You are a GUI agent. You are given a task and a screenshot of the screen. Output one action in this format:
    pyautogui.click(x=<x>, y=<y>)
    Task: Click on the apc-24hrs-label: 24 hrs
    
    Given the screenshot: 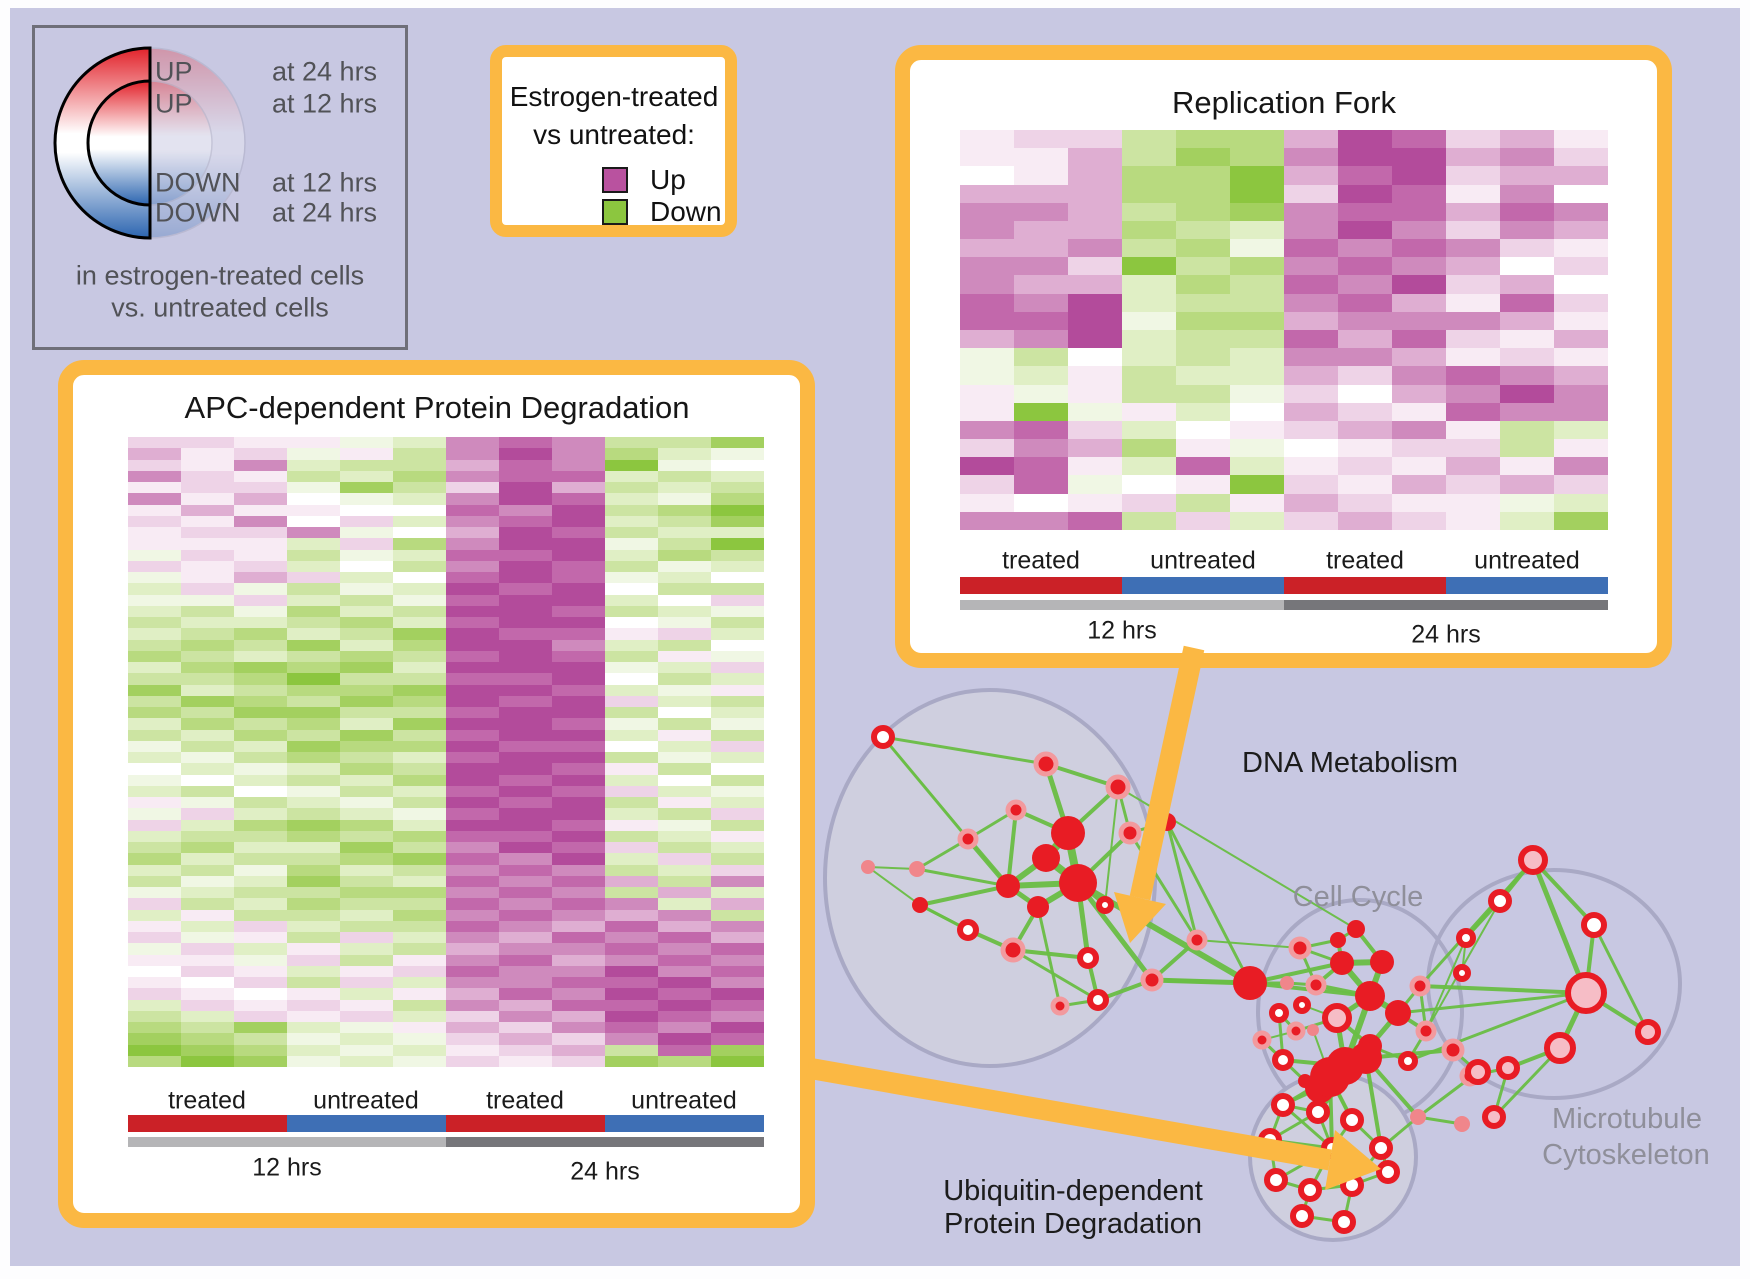 What is the action you would take?
    pyautogui.click(x=605, y=1171)
    